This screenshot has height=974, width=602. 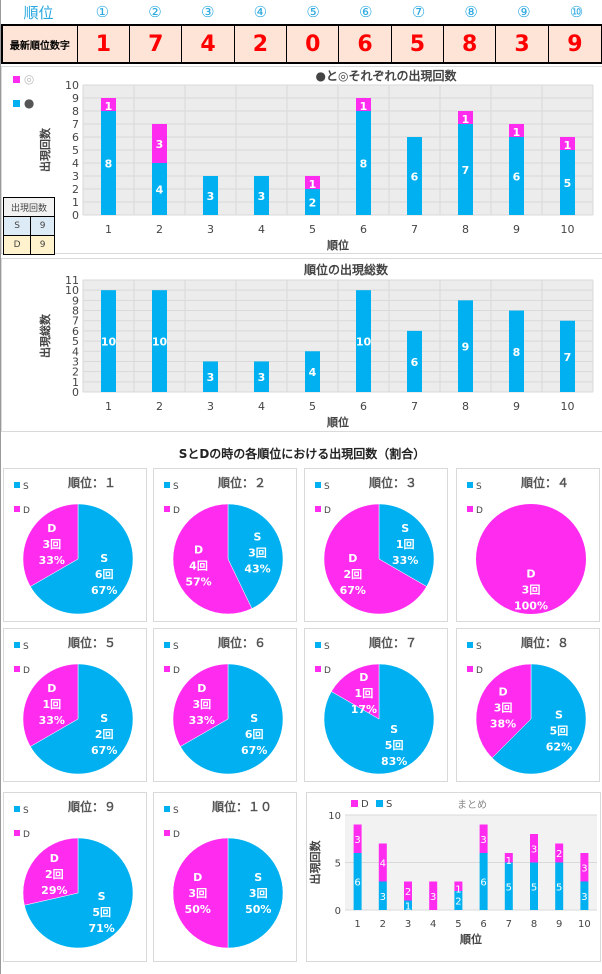 What do you see at coordinates (528, 705) in the screenshot?
I see `pie-card-8: 順位：８ S D S 5回 62% D 3回 38%` at bounding box center [528, 705].